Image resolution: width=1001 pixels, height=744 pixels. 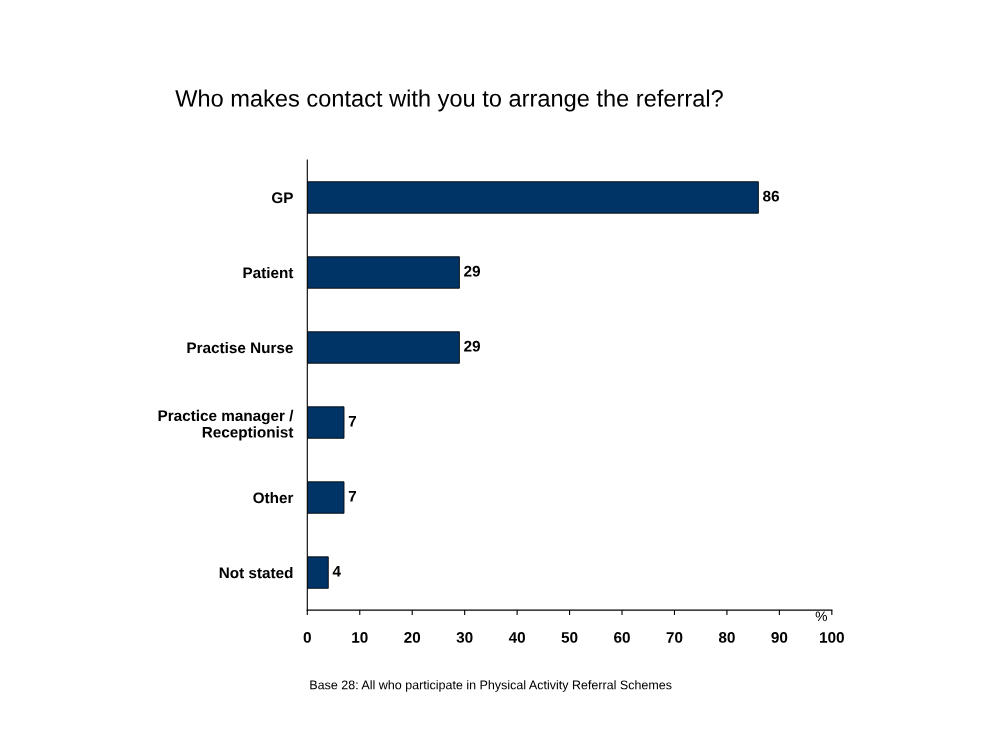 What do you see at coordinates (821, 616) in the screenshot?
I see `x-axis-title: %` at bounding box center [821, 616].